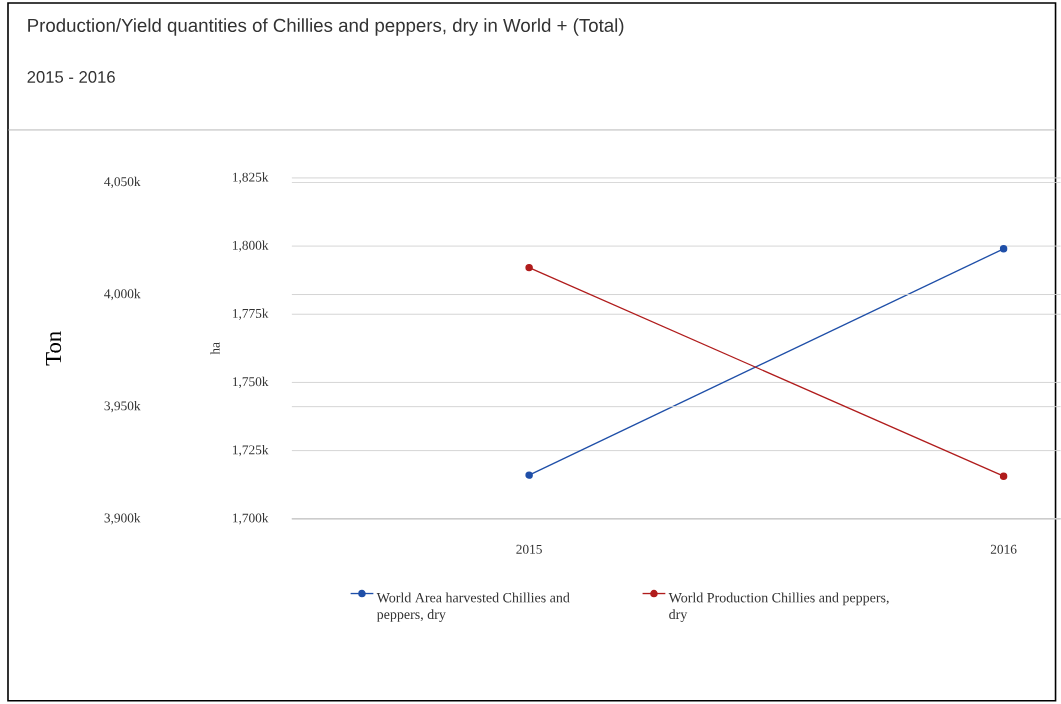 The width and height of the screenshot is (1061, 704). I want to click on y-tick-label: 1,700k, so click(251, 519).